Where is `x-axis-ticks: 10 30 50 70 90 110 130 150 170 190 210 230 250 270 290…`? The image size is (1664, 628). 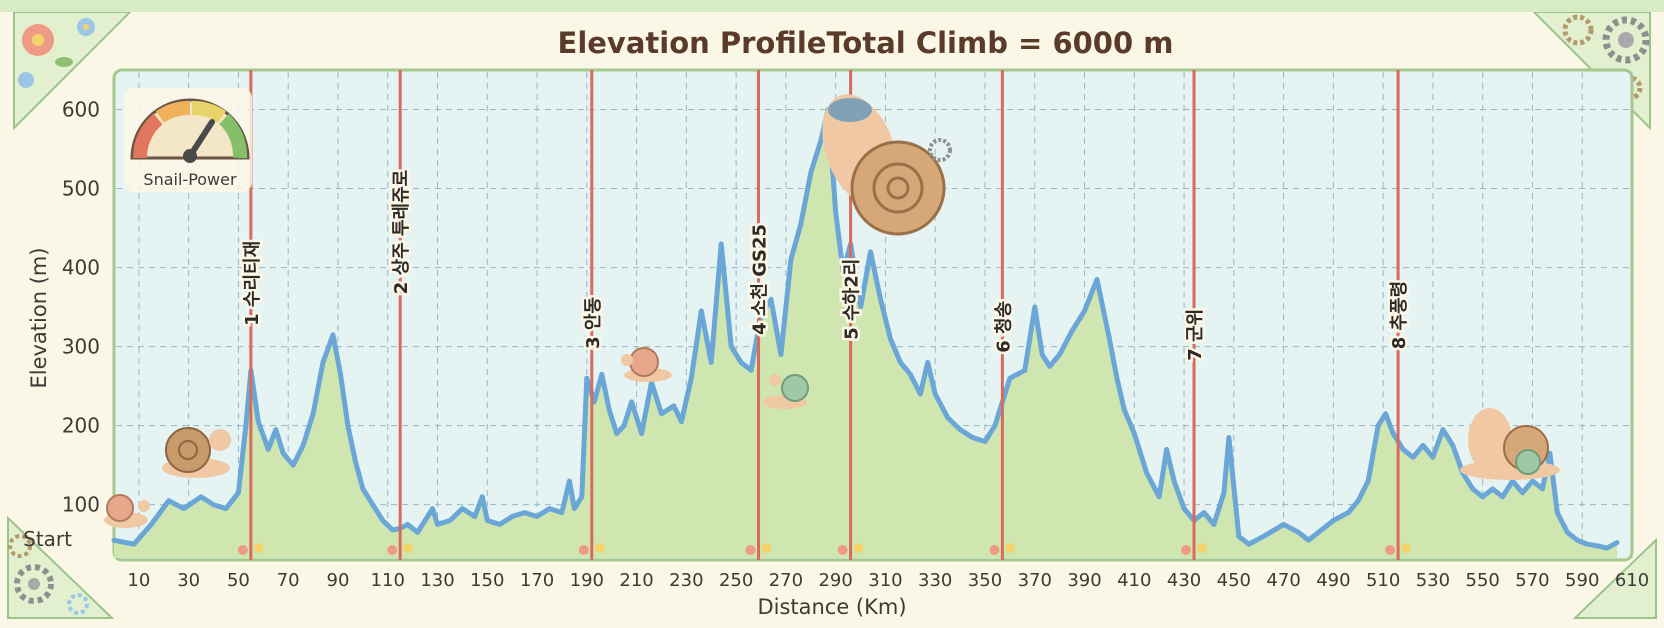
x-axis-ticks: 10 30 50 70 90 110 130 150 170 190 210 230 250 270 290… is located at coordinates (888, 580).